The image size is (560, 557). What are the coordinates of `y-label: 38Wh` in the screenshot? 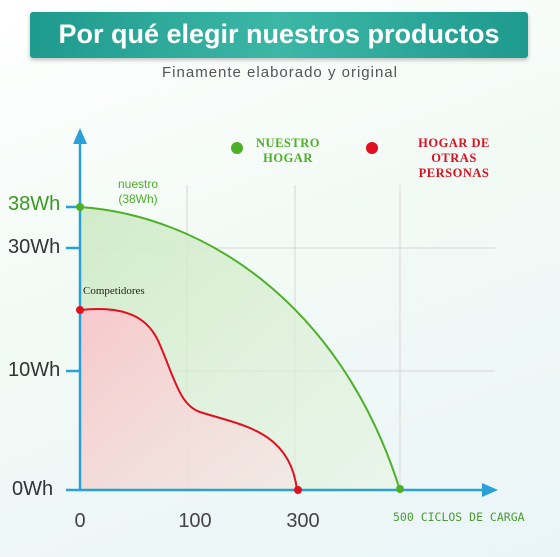 It's located at (34, 204).